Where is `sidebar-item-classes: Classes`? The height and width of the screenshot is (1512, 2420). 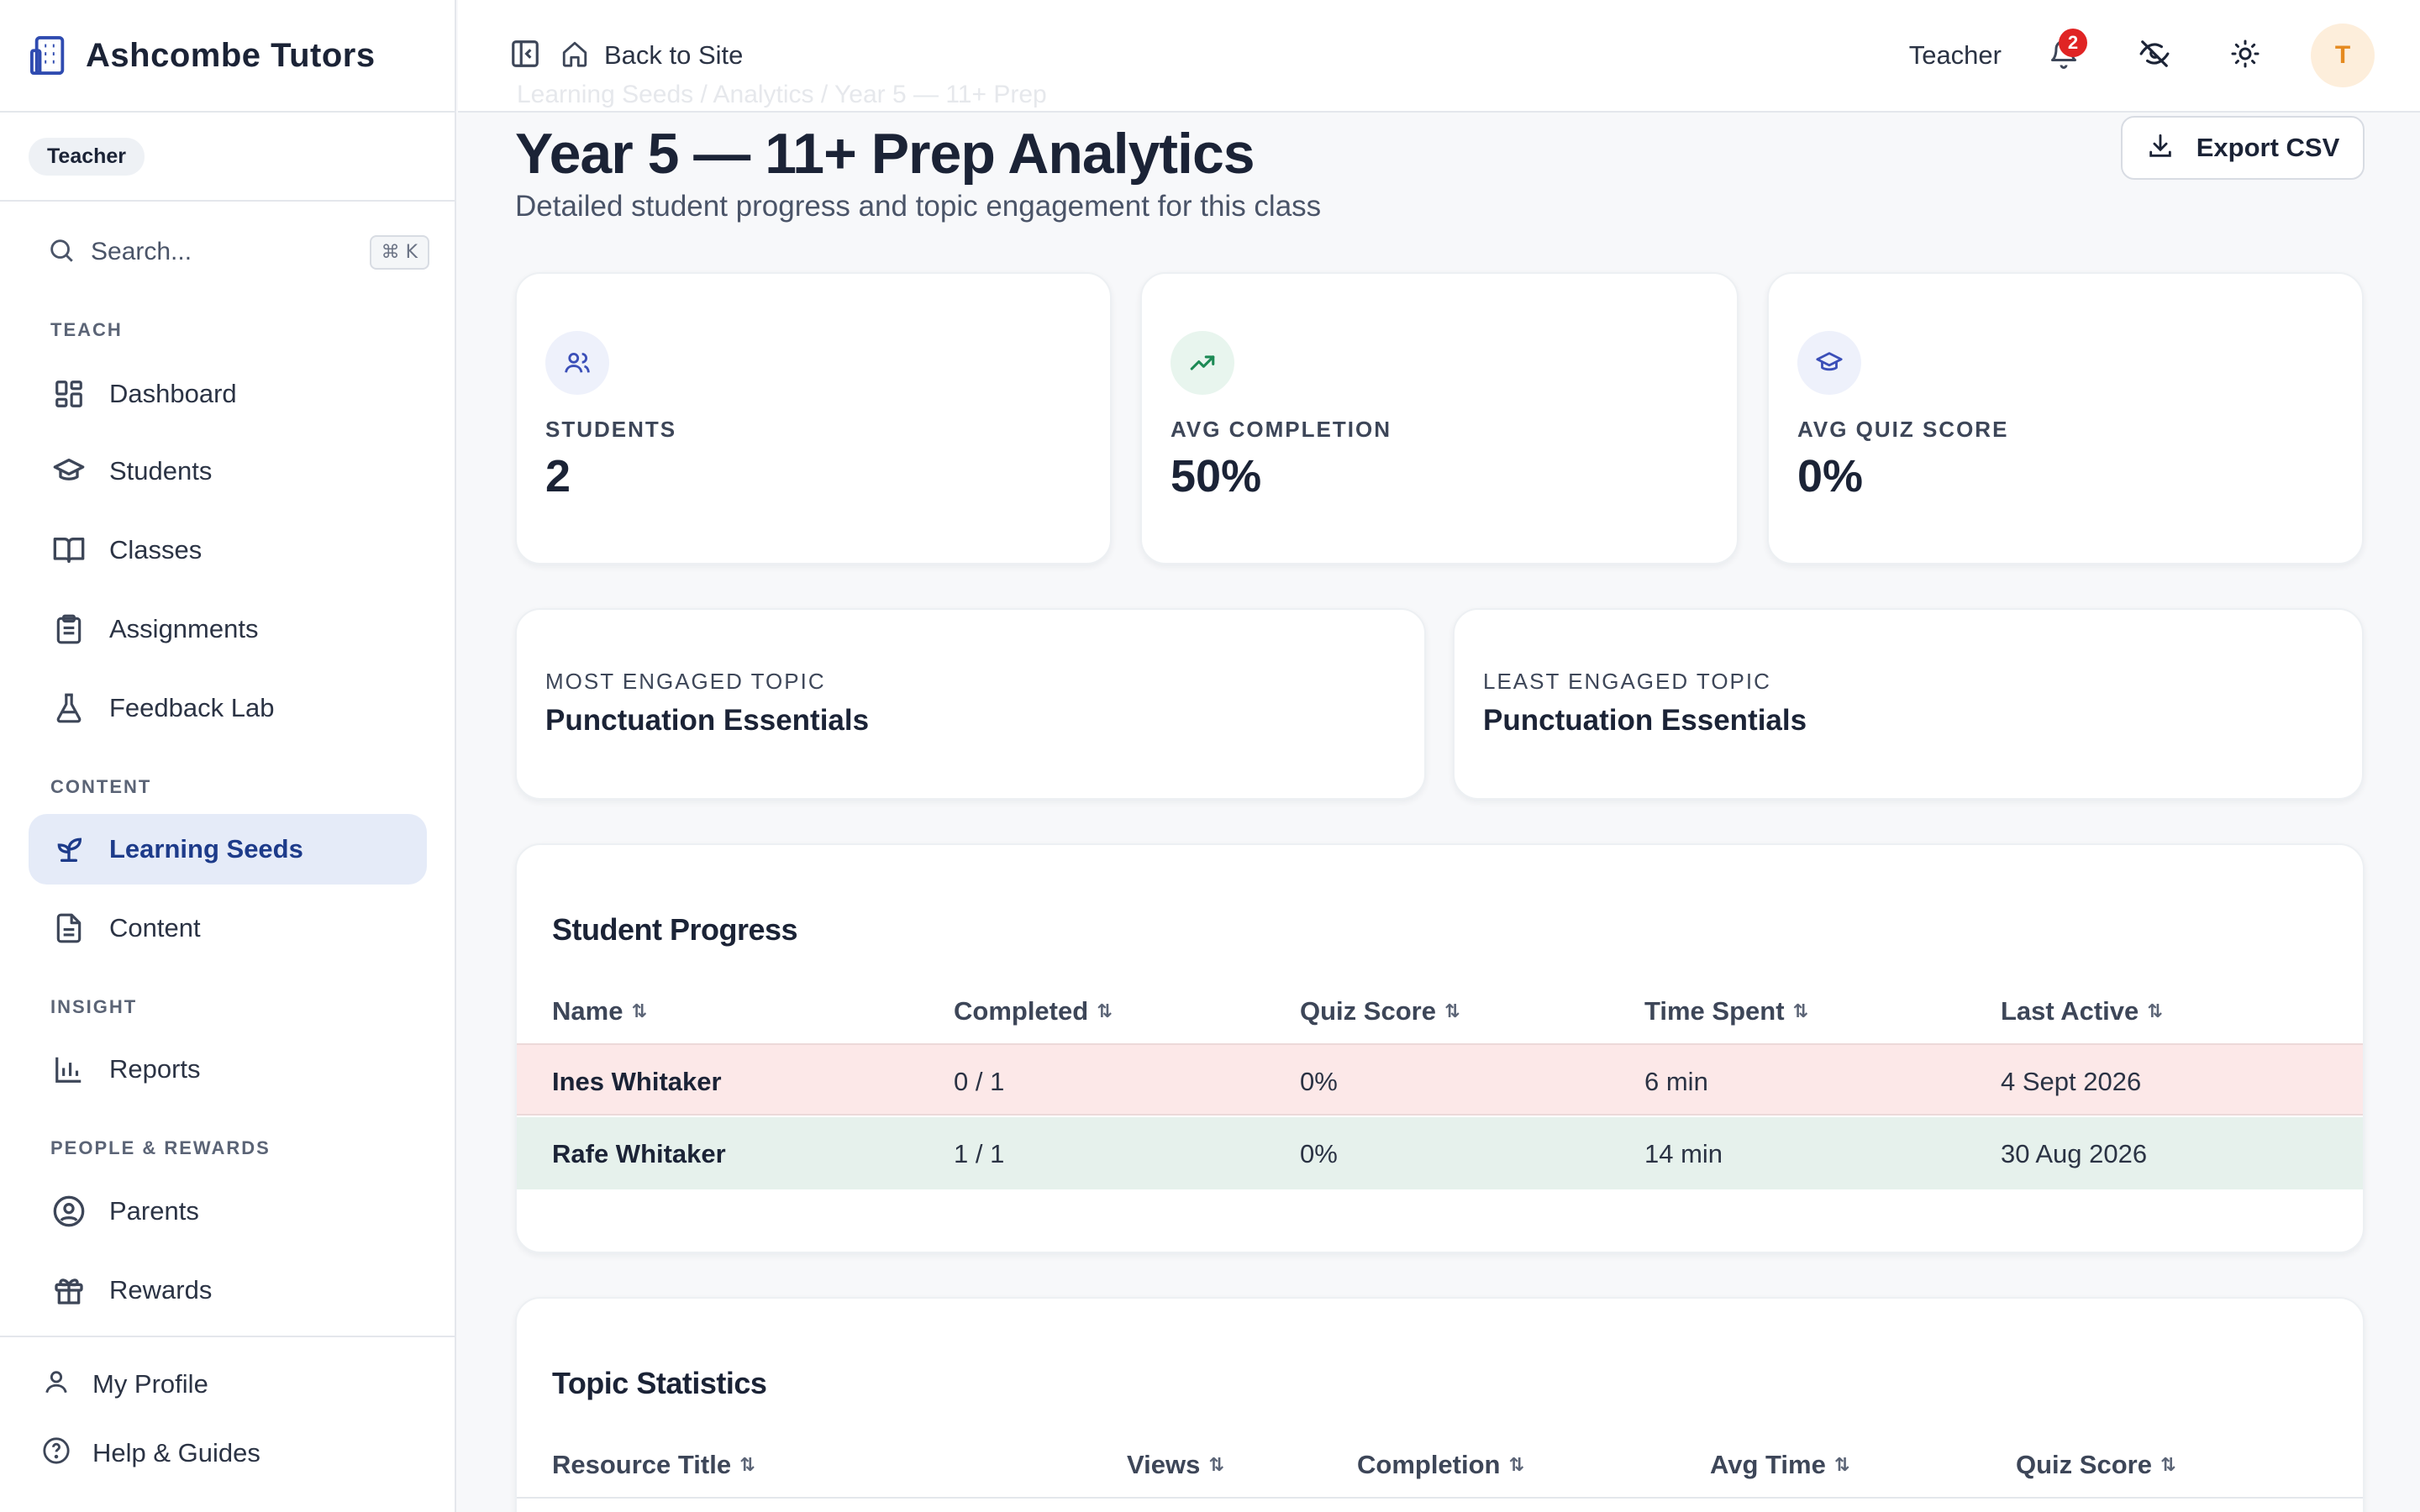
sidebar-item-classes: Classes is located at coordinates (228, 550).